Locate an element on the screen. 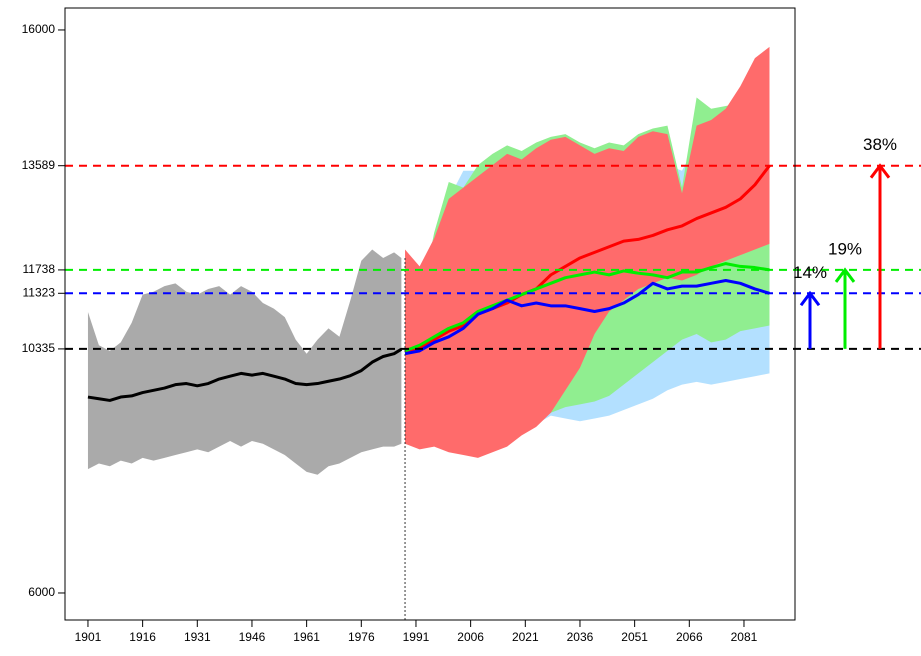  x-tick-label: 1946 is located at coordinates (252, 637).